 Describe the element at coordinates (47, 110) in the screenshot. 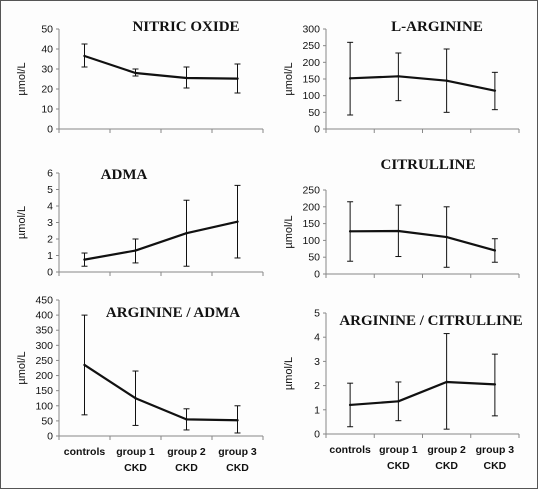

I see `y-tick-label: 10` at that location.